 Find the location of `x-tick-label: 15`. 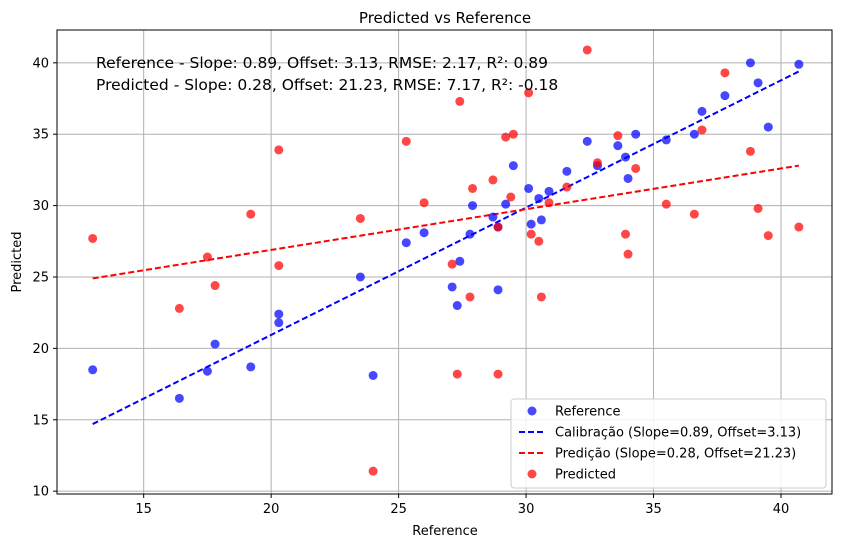

x-tick-label: 15 is located at coordinates (143, 509).